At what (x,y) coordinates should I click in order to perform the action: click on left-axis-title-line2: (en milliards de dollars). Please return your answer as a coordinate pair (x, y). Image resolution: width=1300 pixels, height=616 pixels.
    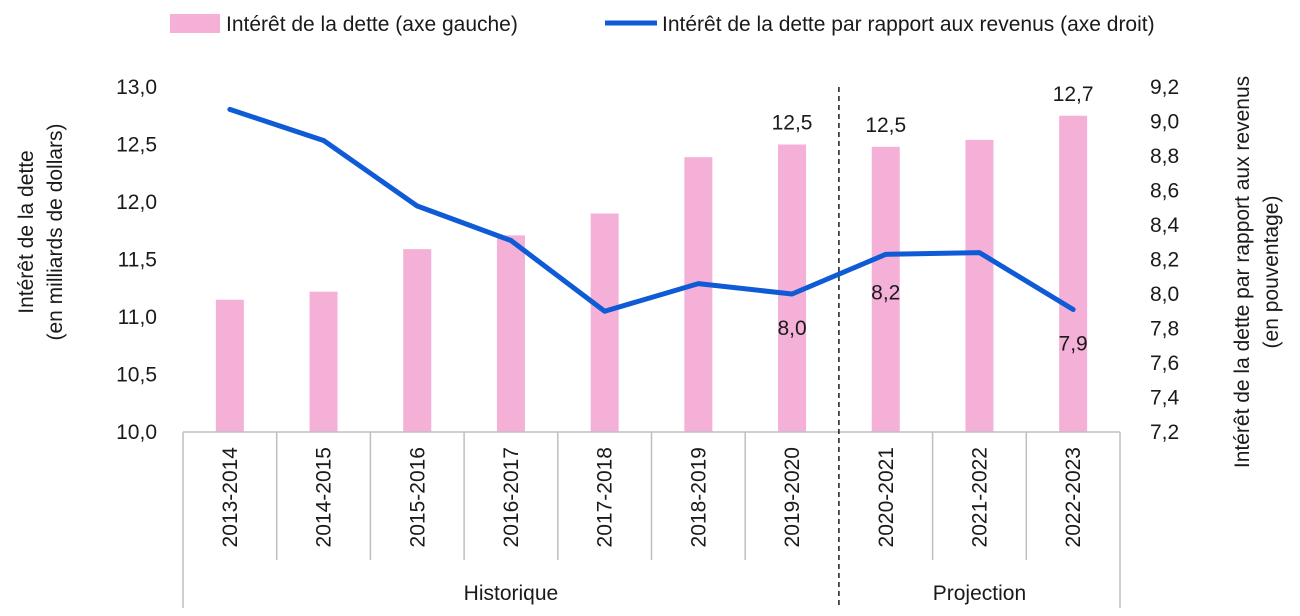
    Looking at the image, I should click on (55, 231).